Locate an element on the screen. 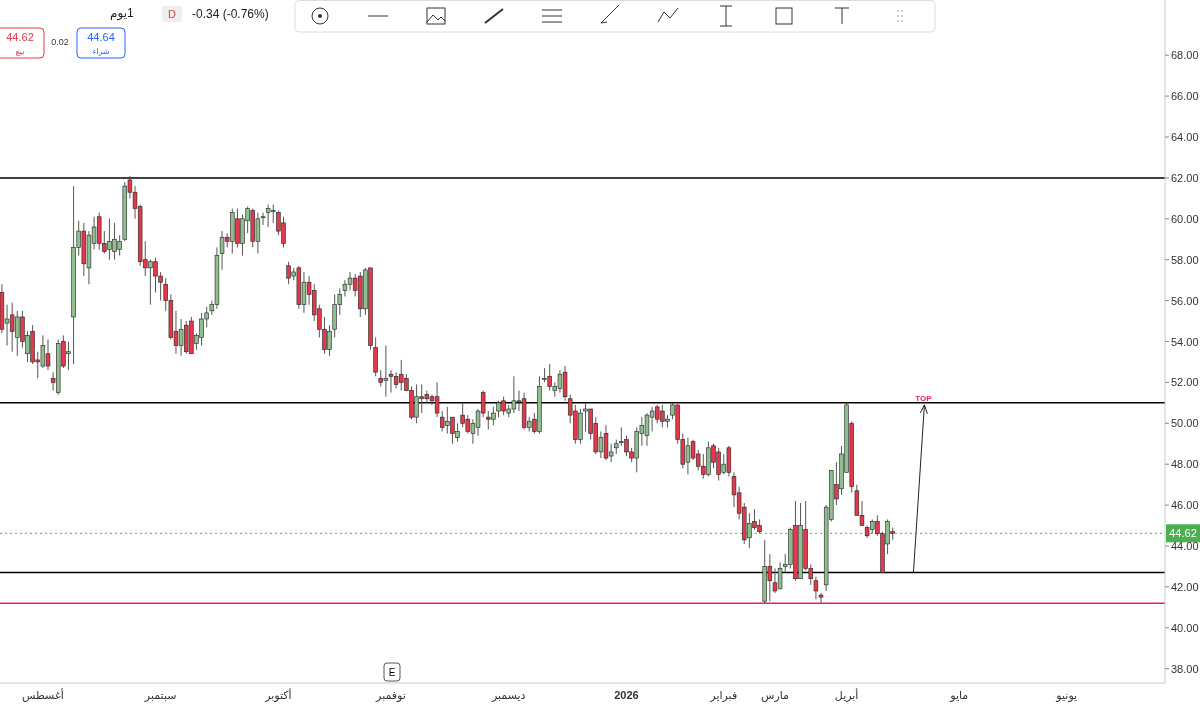  y-tick-label: 50.00 is located at coordinates (1185, 423).